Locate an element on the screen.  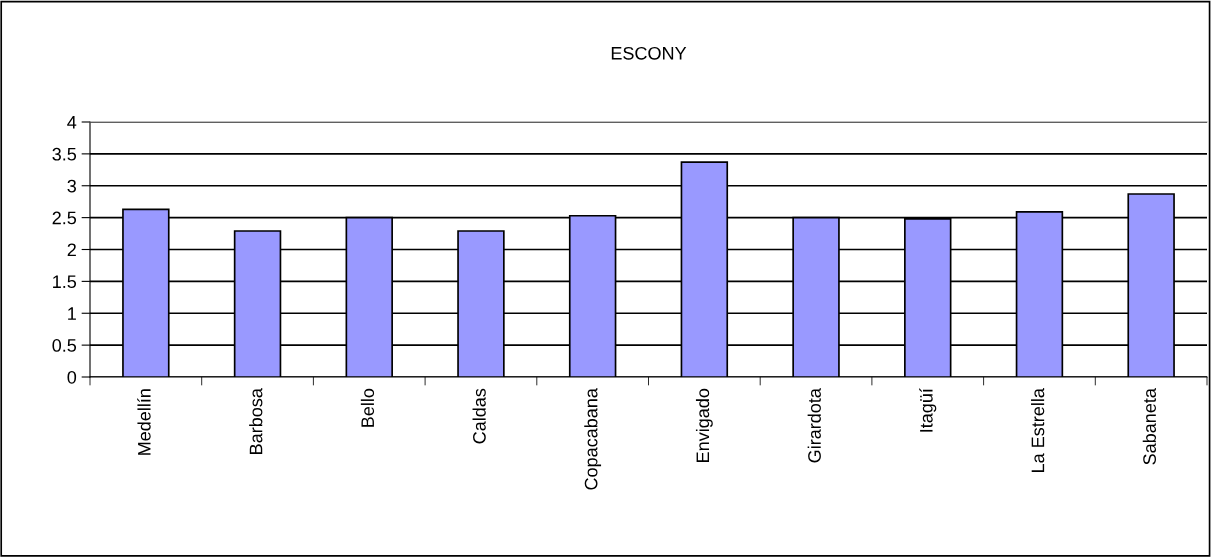
x-tick-label: Itagüí is located at coordinates (928, 410).